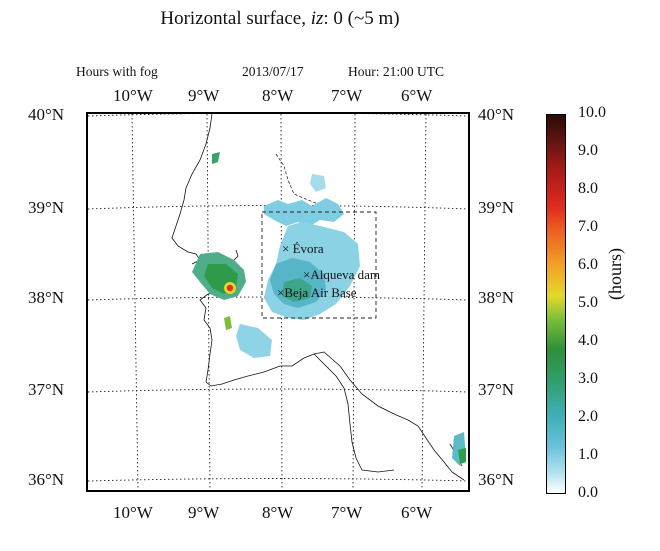 The height and width of the screenshot is (551, 660). I want to click on fog-patch-ne, so click(318, 183).